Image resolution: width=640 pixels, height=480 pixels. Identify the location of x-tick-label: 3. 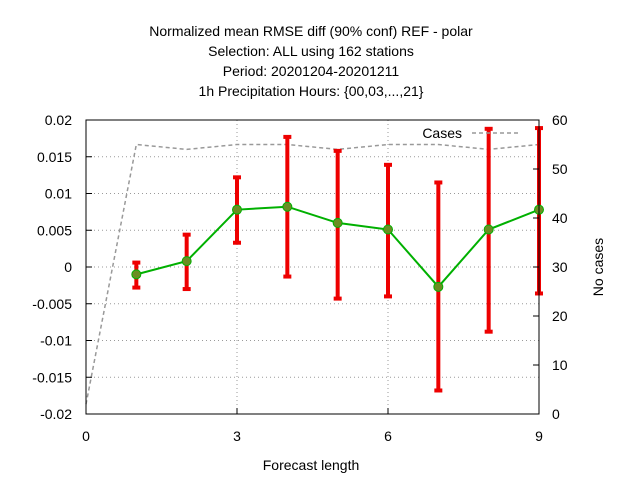
(237, 436).